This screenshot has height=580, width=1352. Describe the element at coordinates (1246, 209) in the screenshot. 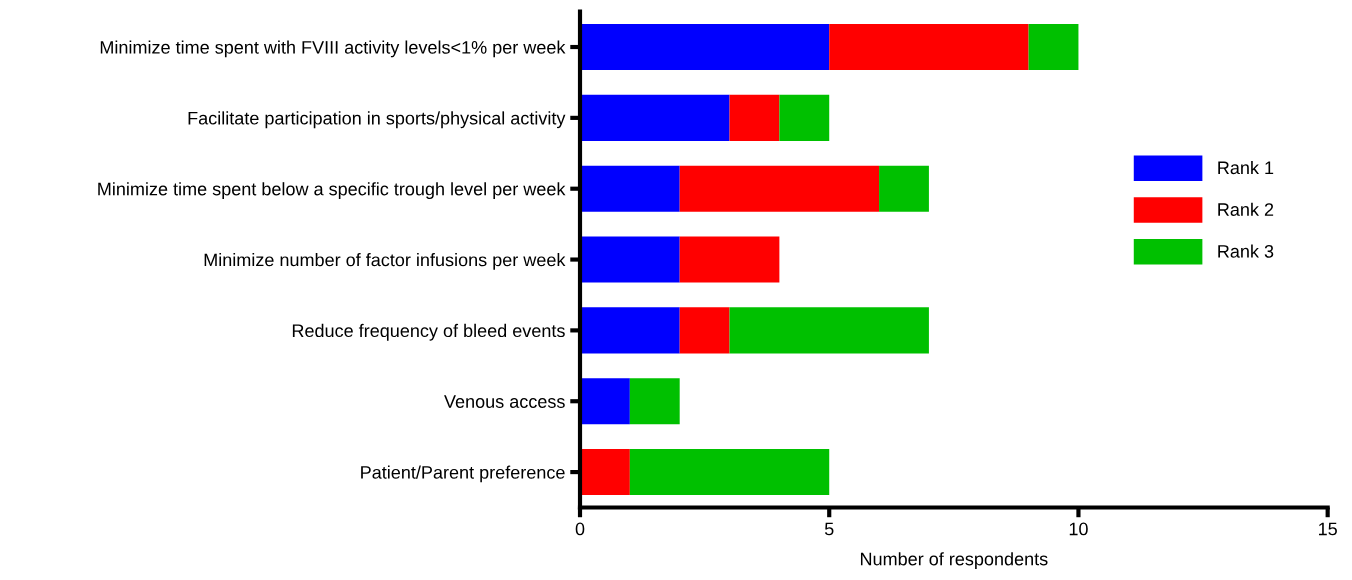

I see `legend-label: Rank 2` at that location.